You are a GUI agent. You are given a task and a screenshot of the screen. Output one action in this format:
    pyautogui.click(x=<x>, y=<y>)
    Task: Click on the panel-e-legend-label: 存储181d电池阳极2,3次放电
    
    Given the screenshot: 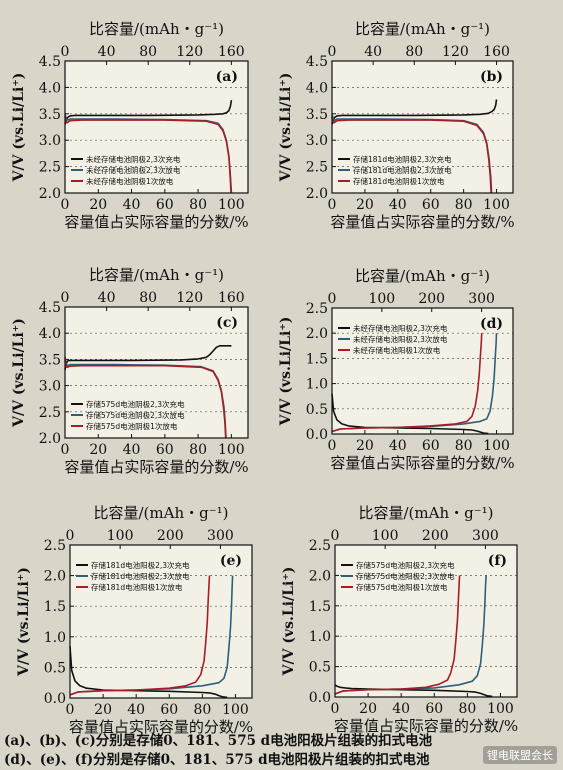 What is the action you would take?
    pyautogui.click(x=140, y=576)
    